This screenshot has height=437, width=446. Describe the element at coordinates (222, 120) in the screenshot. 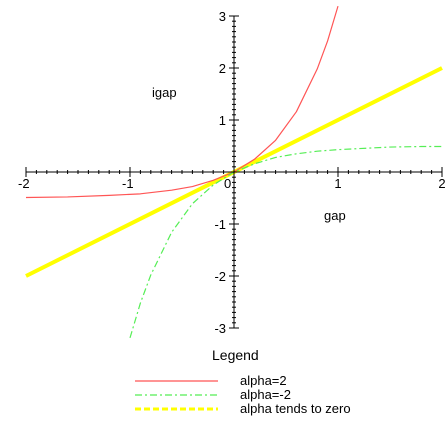

I see `y-tick-label: 1` at that location.